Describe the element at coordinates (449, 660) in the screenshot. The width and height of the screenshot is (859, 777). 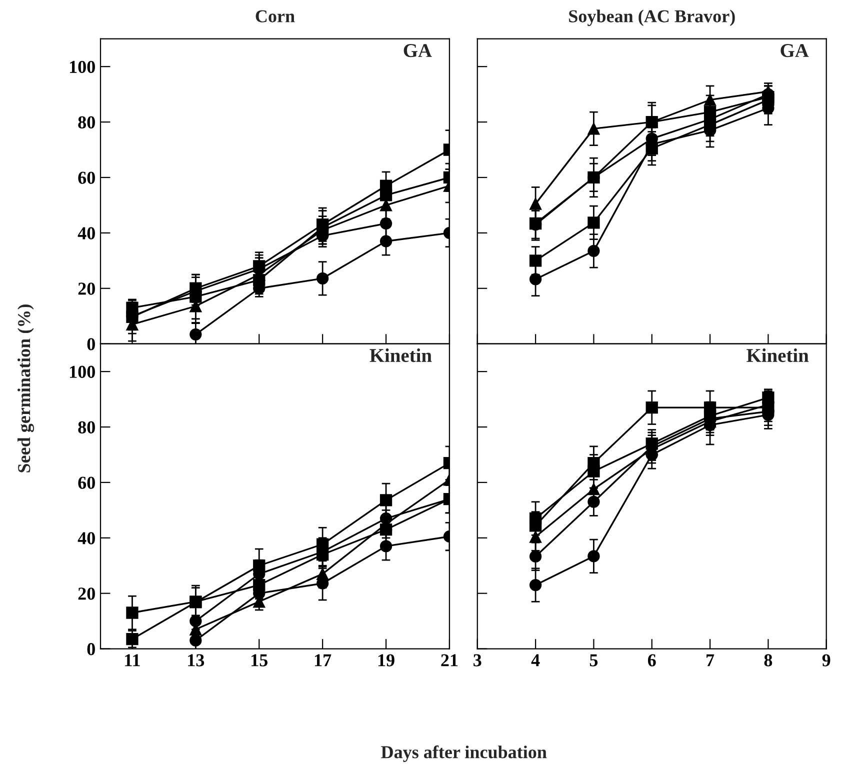
I see `x-tick-label: 21` at that location.